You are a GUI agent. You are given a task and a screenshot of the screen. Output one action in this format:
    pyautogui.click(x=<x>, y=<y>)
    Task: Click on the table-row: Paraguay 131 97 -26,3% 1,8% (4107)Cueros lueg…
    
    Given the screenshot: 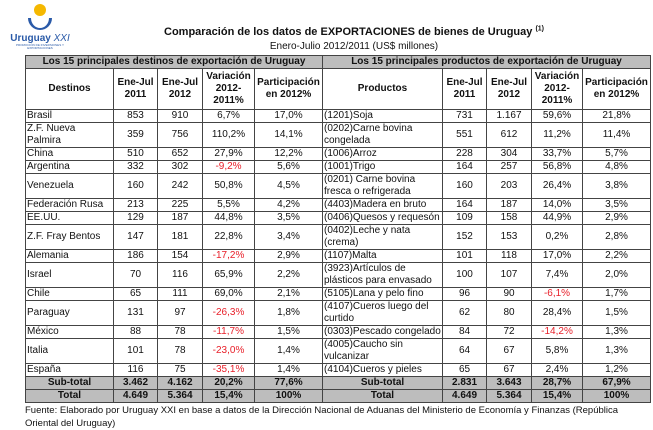 What is the action you would take?
    pyautogui.click(x=338, y=313)
    